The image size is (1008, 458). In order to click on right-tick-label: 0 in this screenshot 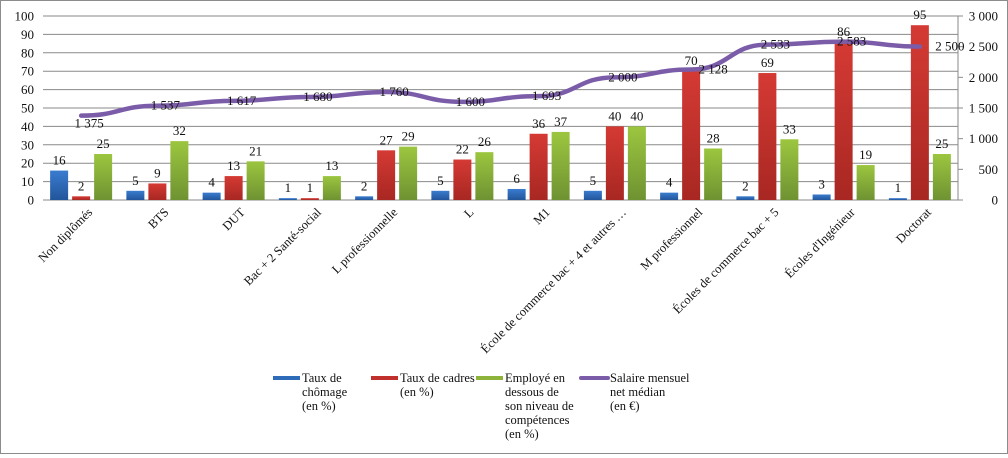, I will do `click(995, 200)`.